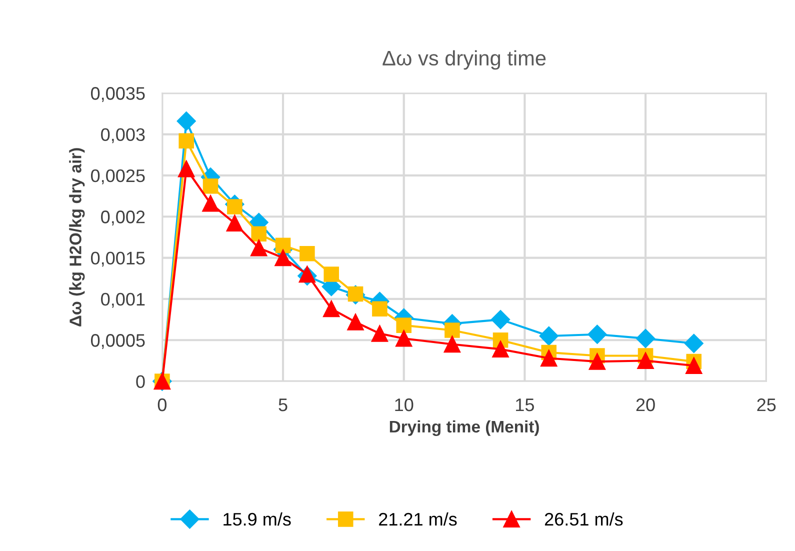  I want to click on legend-label: 26.51 m/s, so click(583, 519).